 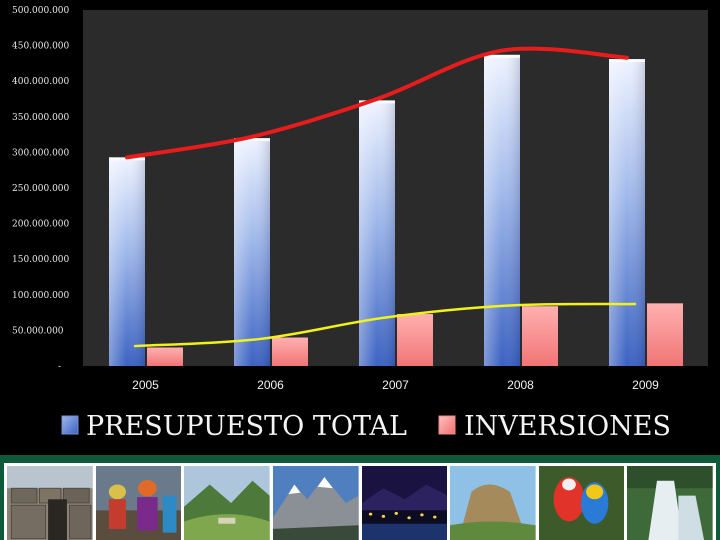 What do you see at coordinates (227, 503) in the screenshot?
I see `photo-green-valley` at bounding box center [227, 503].